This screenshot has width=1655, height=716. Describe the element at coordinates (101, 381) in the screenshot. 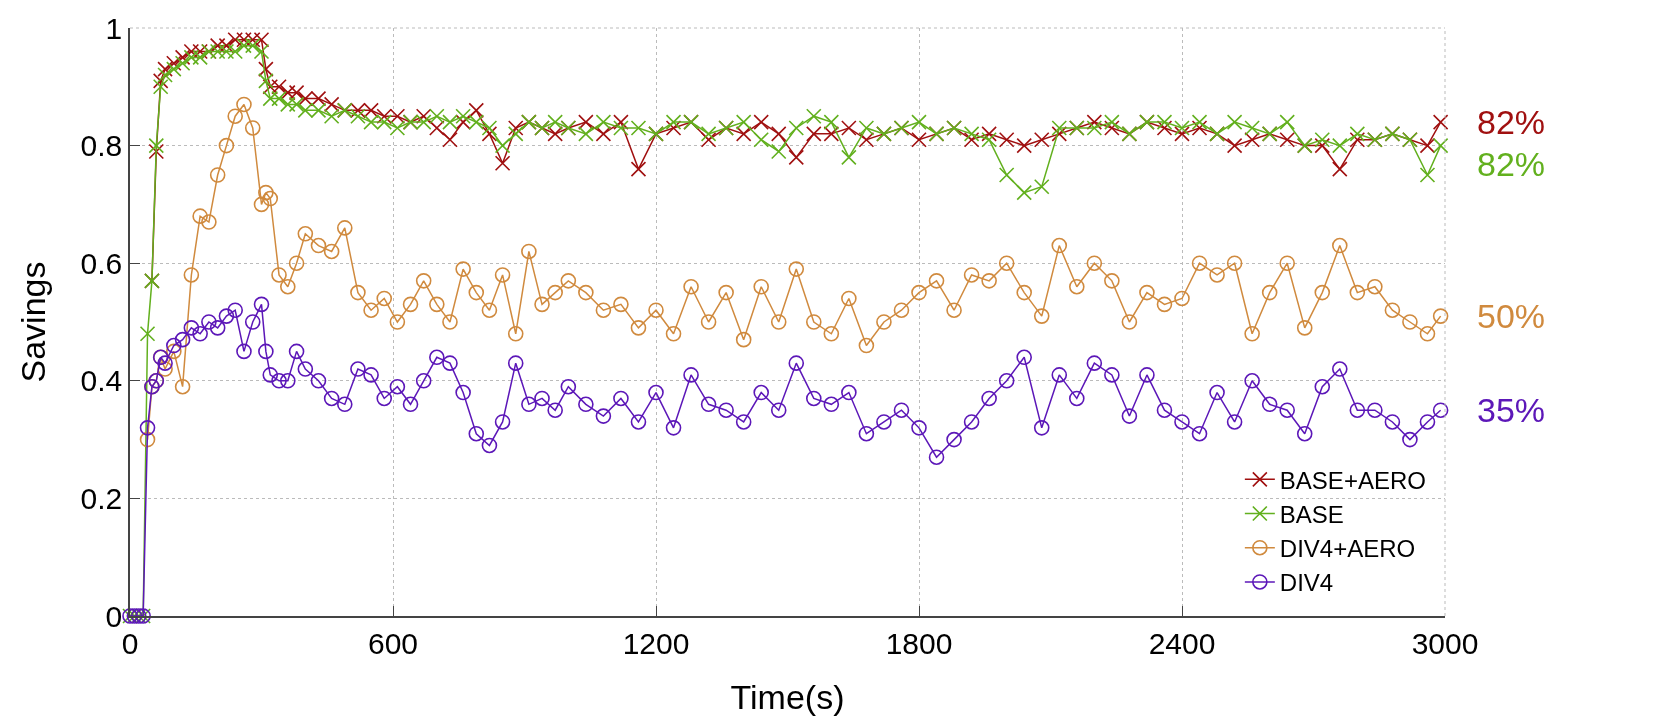

I see `y-tick-label: 0.4` at that location.